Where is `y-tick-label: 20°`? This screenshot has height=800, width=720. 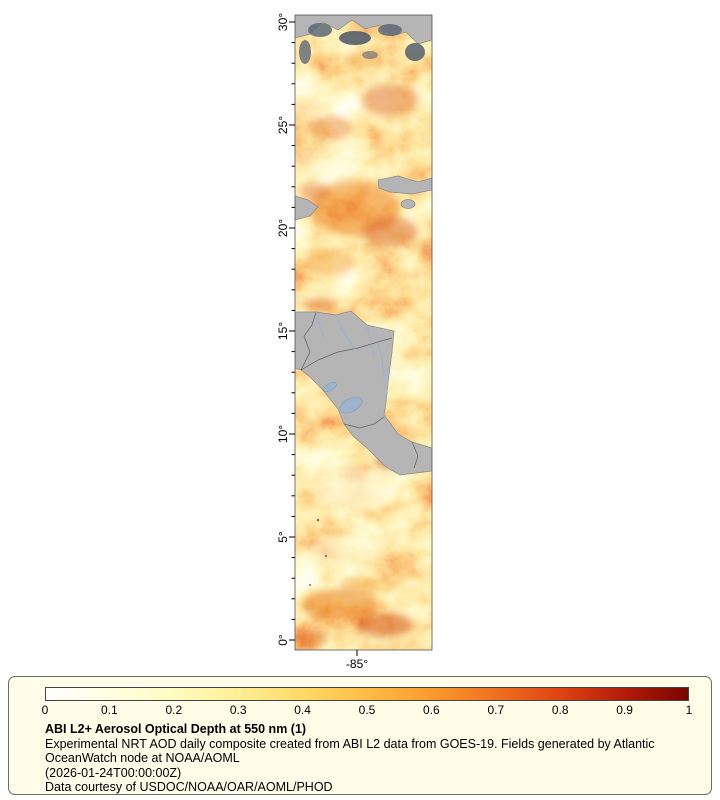 y-tick-label: 20° is located at coordinates (283, 228).